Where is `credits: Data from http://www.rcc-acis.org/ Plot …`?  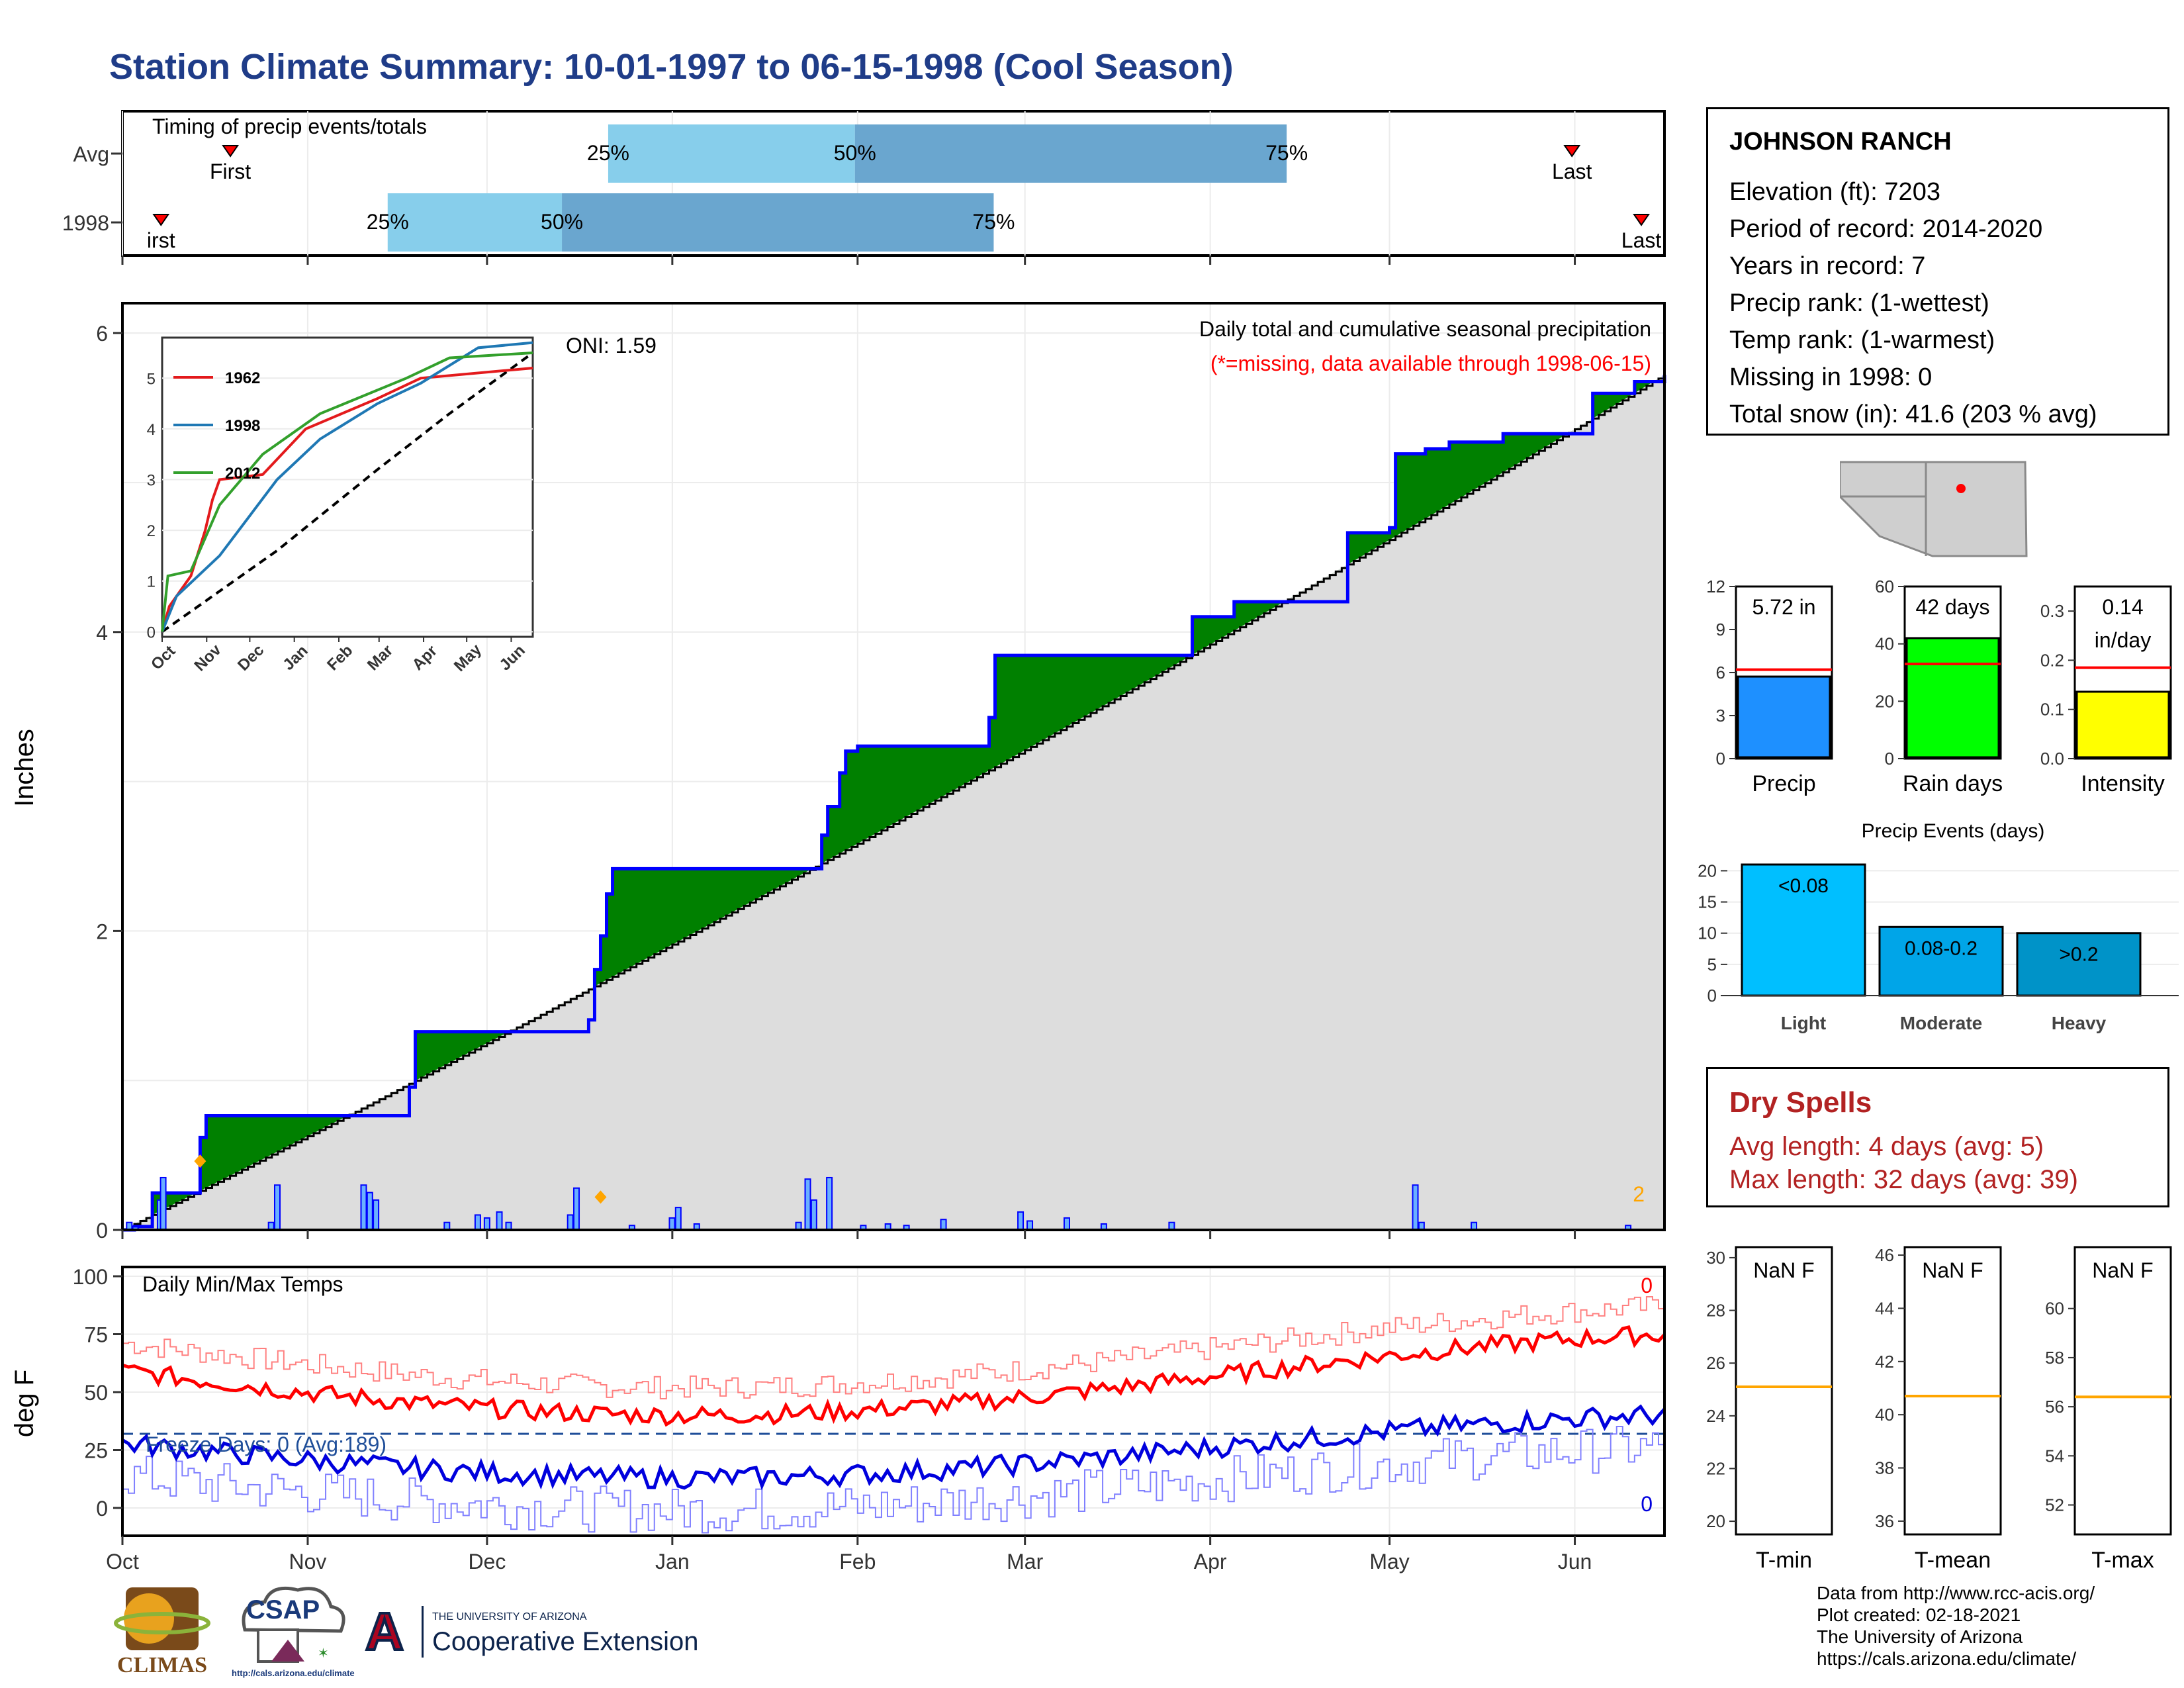 credits: Data from http://www.rcc-acis.org/ Plot … is located at coordinates (1956, 1625).